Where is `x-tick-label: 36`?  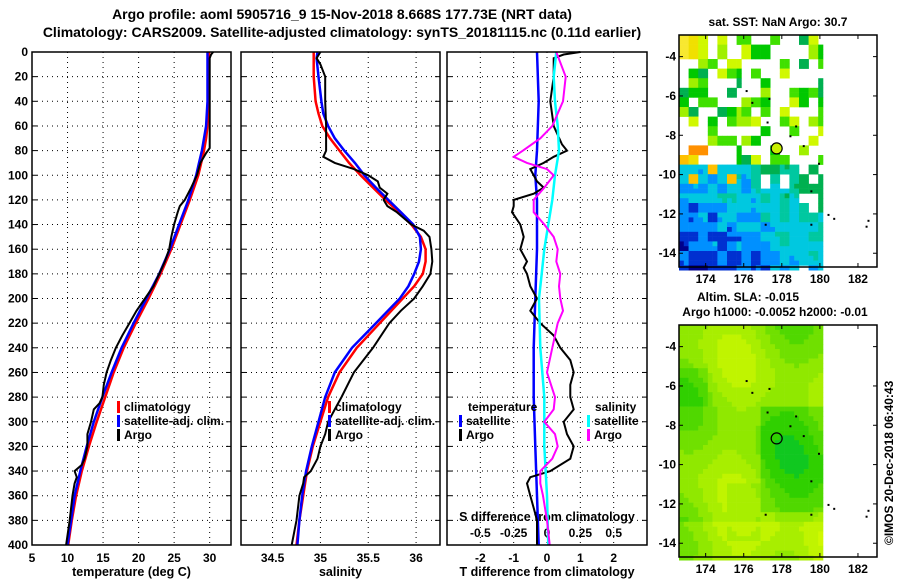 x-tick-label: 36 is located at coordinates (416, 558).